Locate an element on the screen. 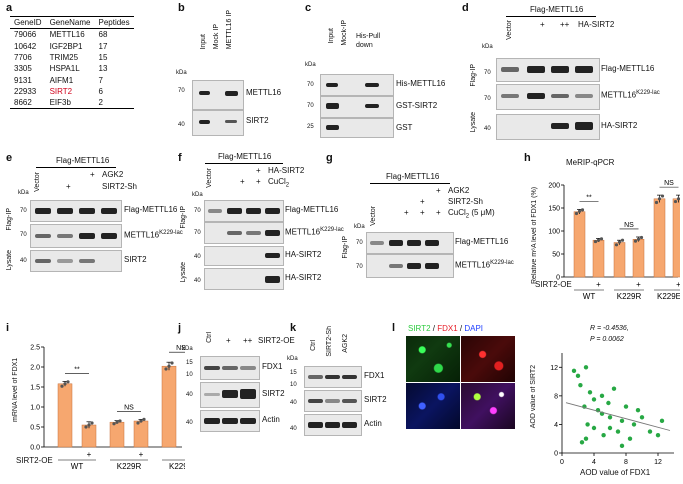 Image resolution: width=683 pixels, height=484 pixels. panel-label-b: b is located at coordinates (181, 8).